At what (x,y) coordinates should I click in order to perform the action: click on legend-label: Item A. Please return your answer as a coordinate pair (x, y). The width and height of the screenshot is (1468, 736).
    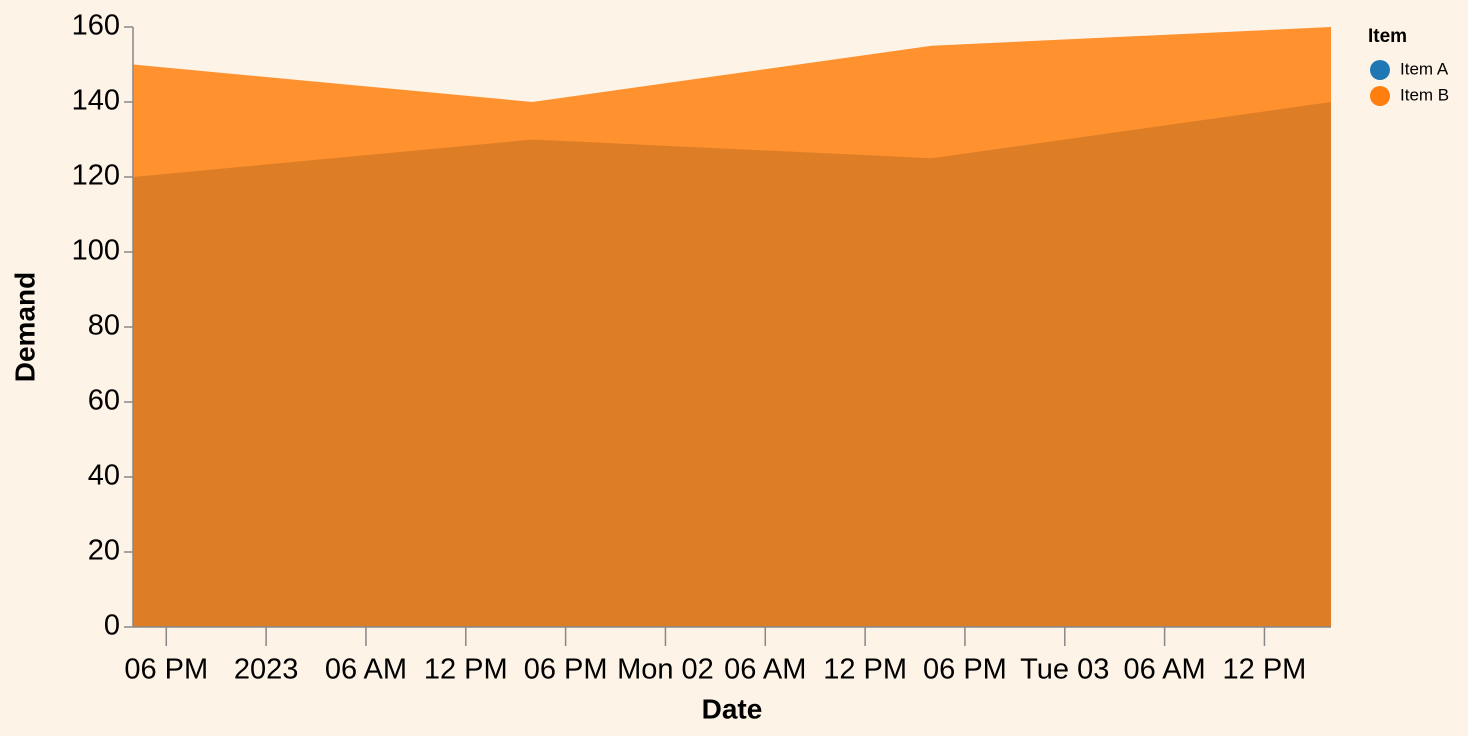
    Looking at the image, I should click on (1424, 68).